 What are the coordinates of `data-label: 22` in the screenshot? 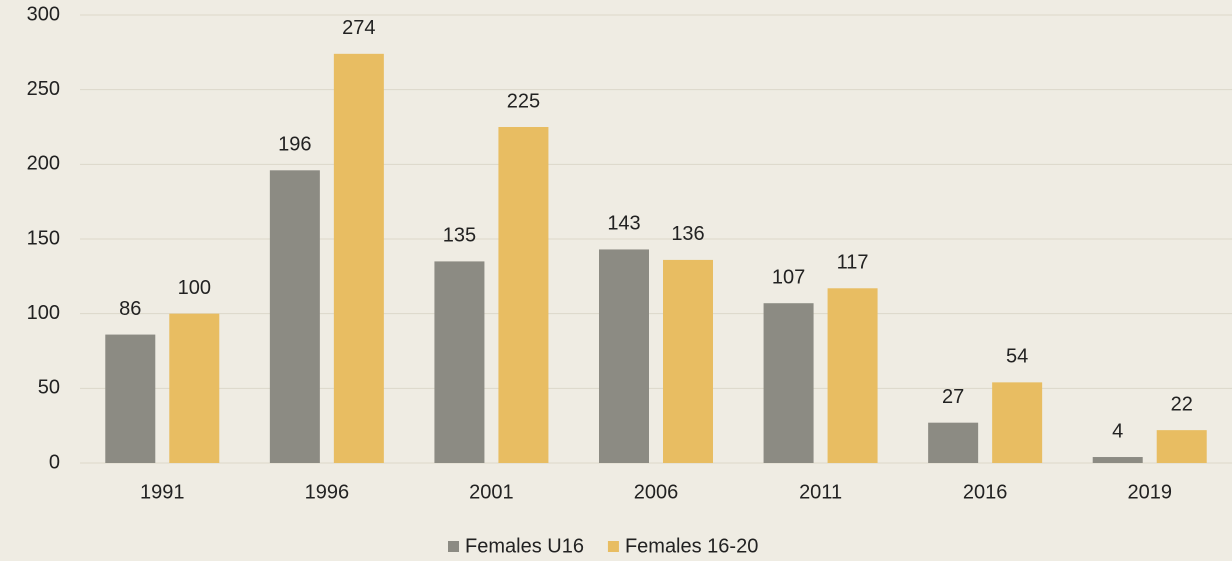 It's located at (1182, 404).